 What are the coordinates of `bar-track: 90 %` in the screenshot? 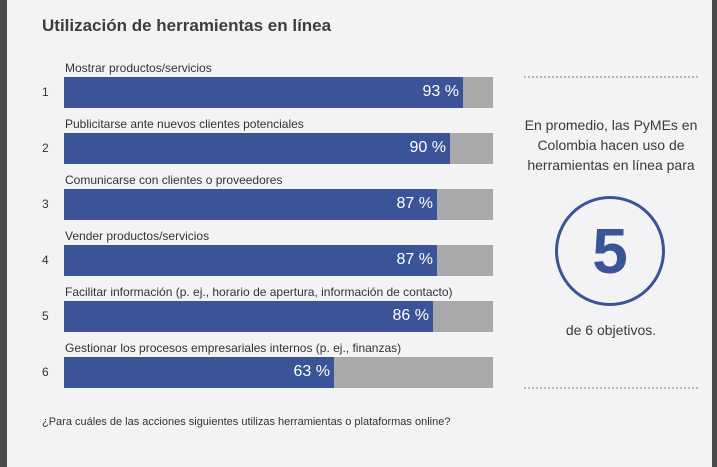 It's located at (278, 148).